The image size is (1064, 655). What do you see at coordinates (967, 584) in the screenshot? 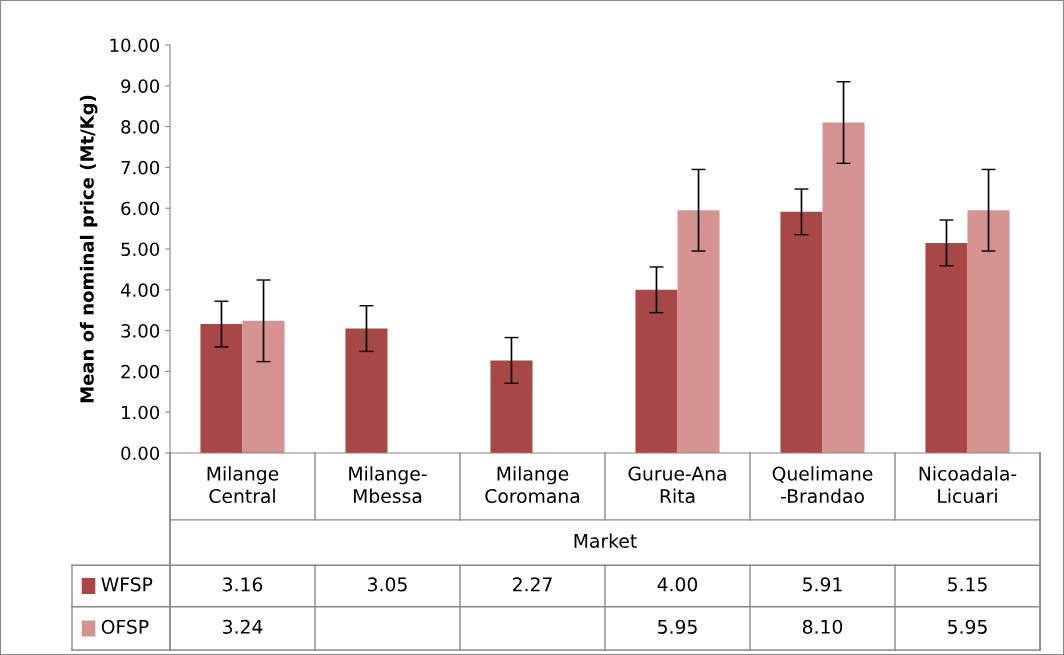
I see `data-label: 5.15` at bounding box center [967, 584].